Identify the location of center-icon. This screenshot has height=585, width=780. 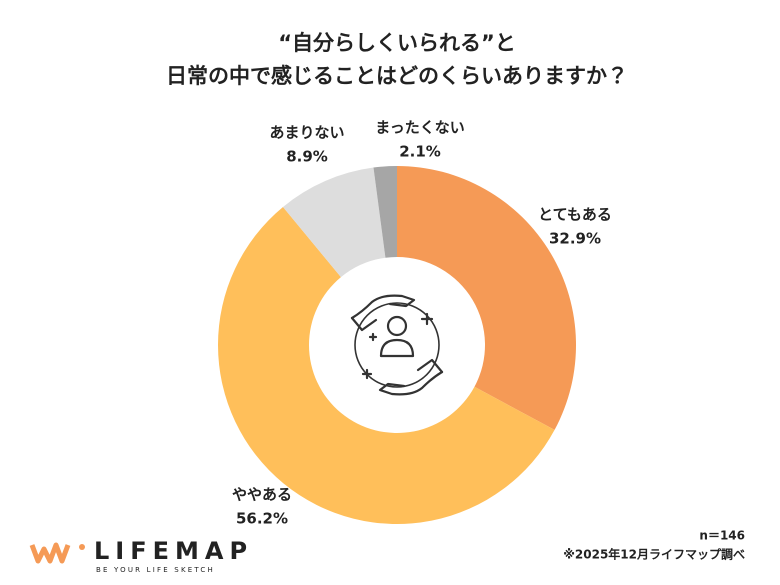
(397, 345).